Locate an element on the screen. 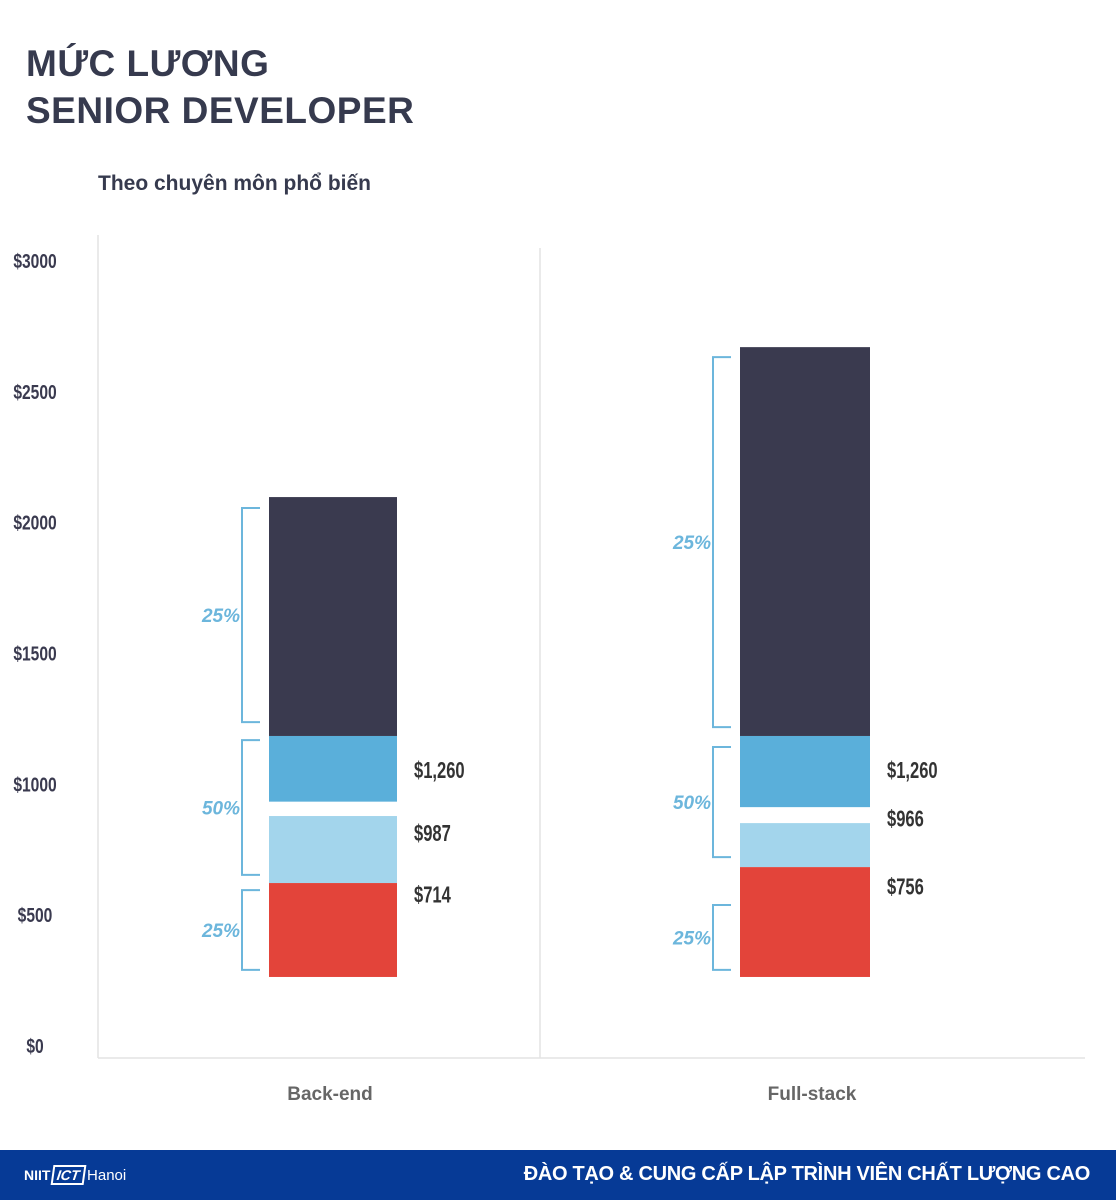 The image size is (1116, 1200). y-tick-label: $3000 is located at coordinates (34, 261).